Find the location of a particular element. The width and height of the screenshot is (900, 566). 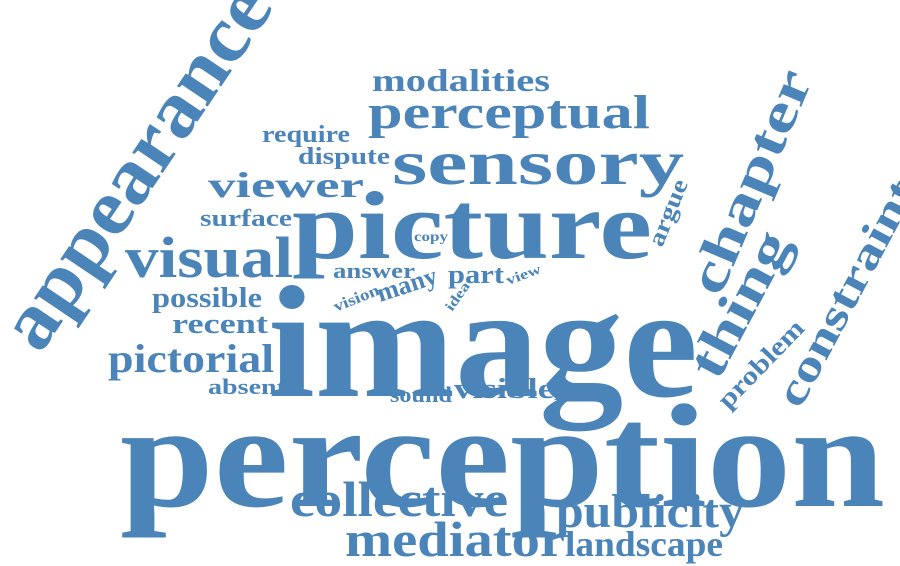

word-picture: picture is located at coordinates (472, 225).